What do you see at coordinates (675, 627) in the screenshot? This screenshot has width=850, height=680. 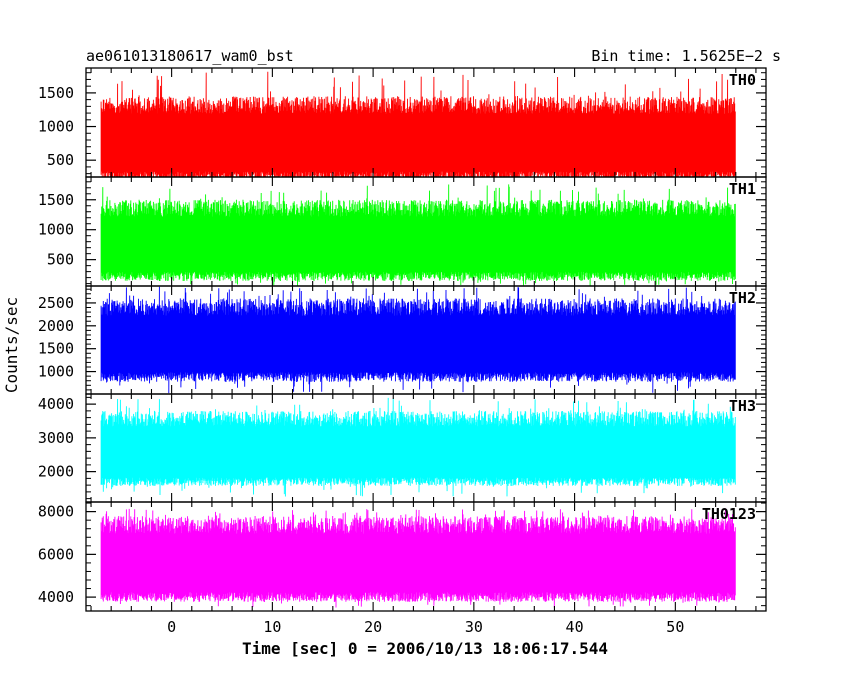 I see `x-tick-label: 50` at bounding box center [675, 627].